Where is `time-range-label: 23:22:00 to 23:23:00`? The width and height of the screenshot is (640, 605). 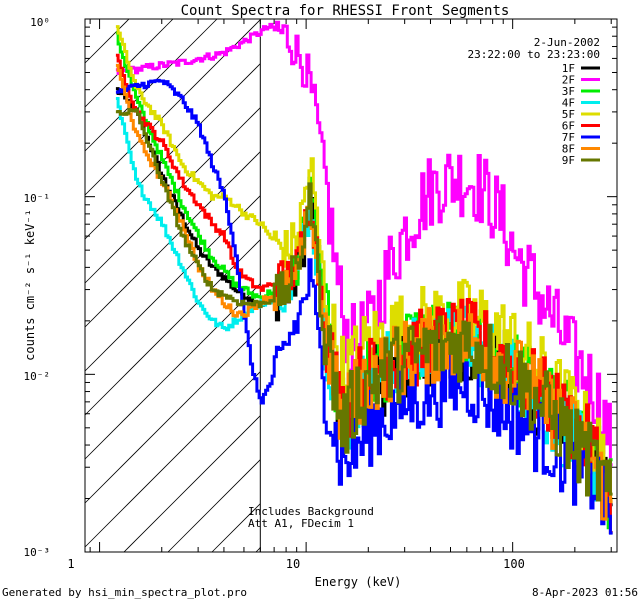 time-range-label: 23:22:00 to 23:23:00 is located at coordinates (534, 54).